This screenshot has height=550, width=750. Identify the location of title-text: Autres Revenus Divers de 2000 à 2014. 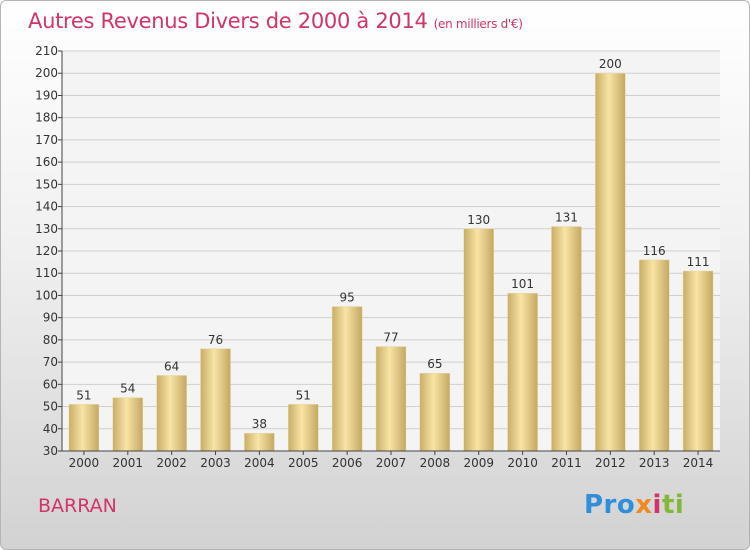
(228, 21).